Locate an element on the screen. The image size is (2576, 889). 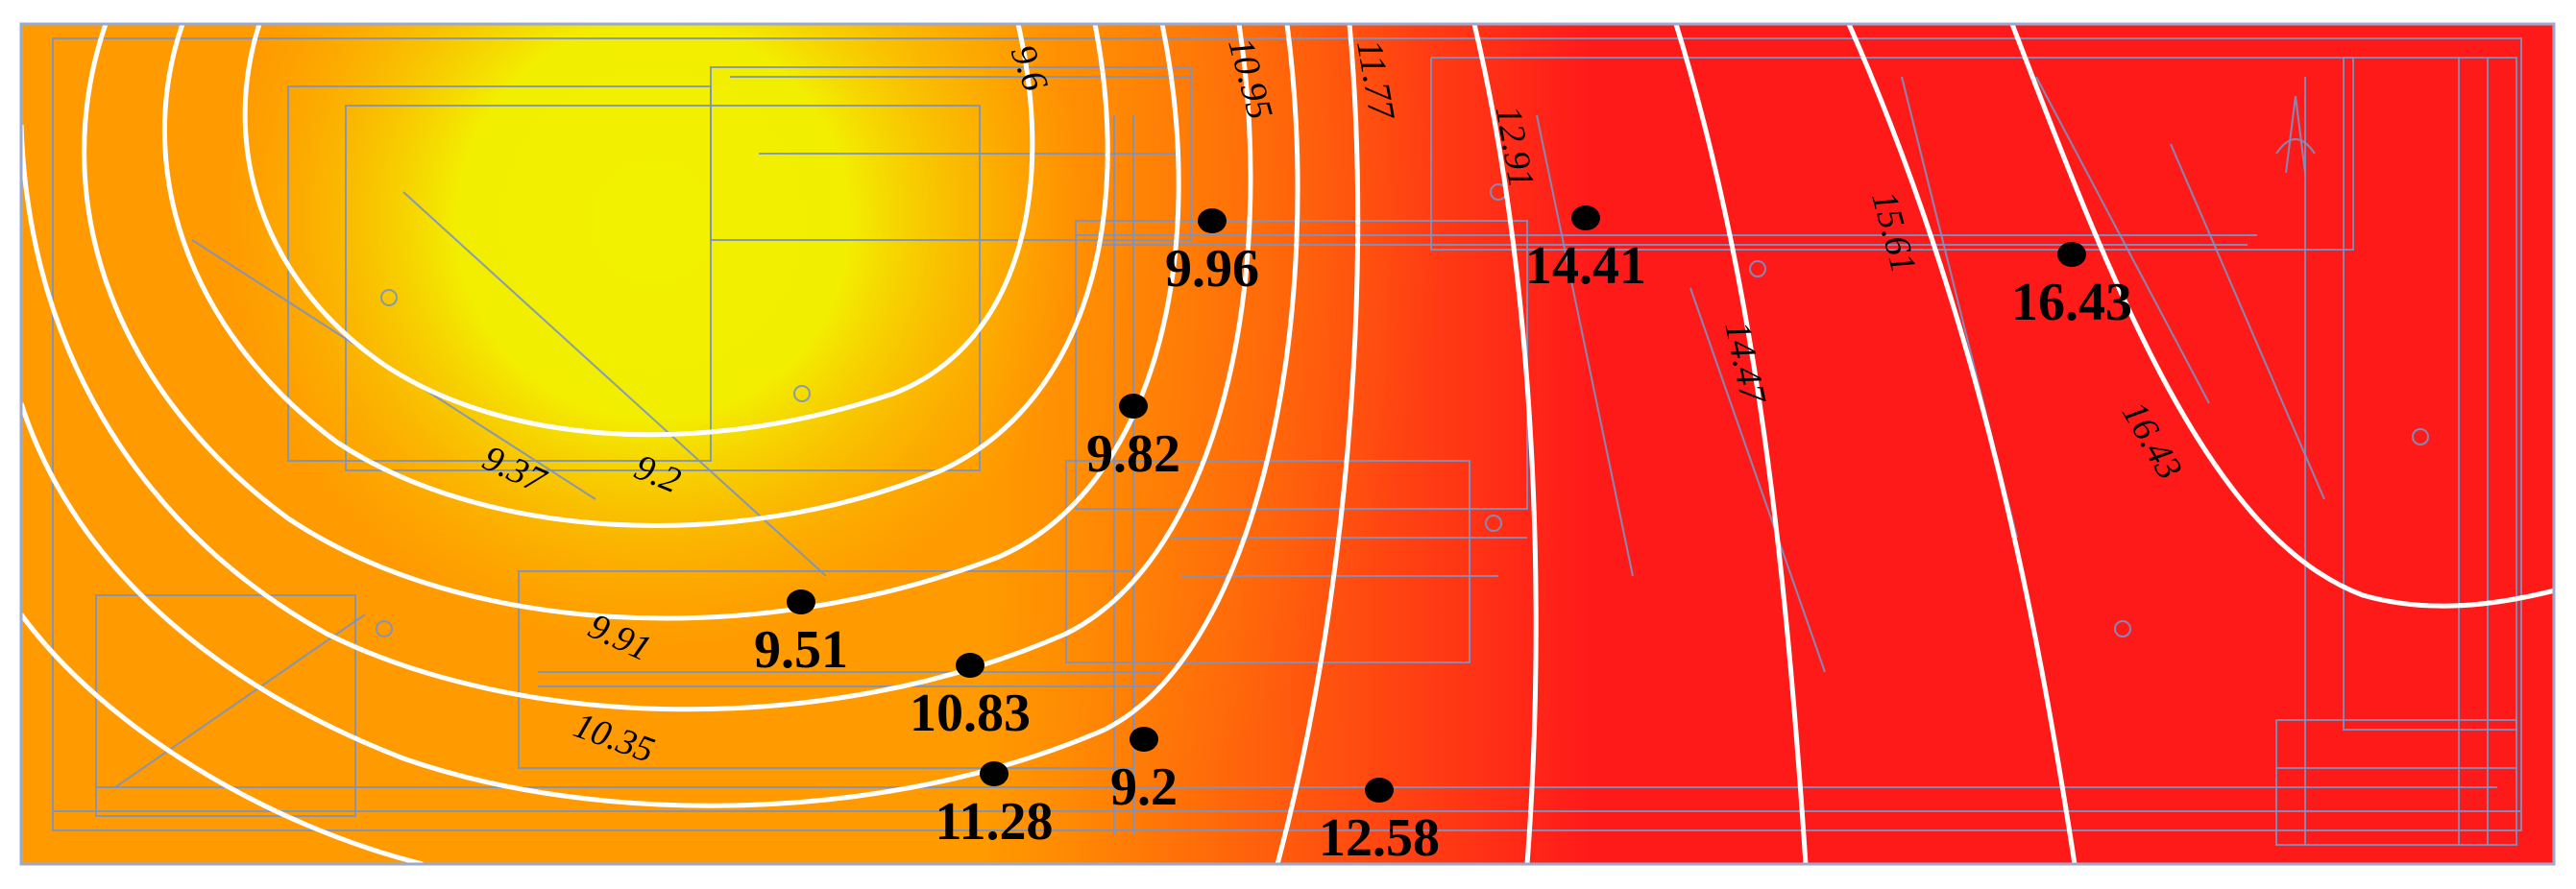
measurement-value: 11.28 is located at coordinates (995, 822).